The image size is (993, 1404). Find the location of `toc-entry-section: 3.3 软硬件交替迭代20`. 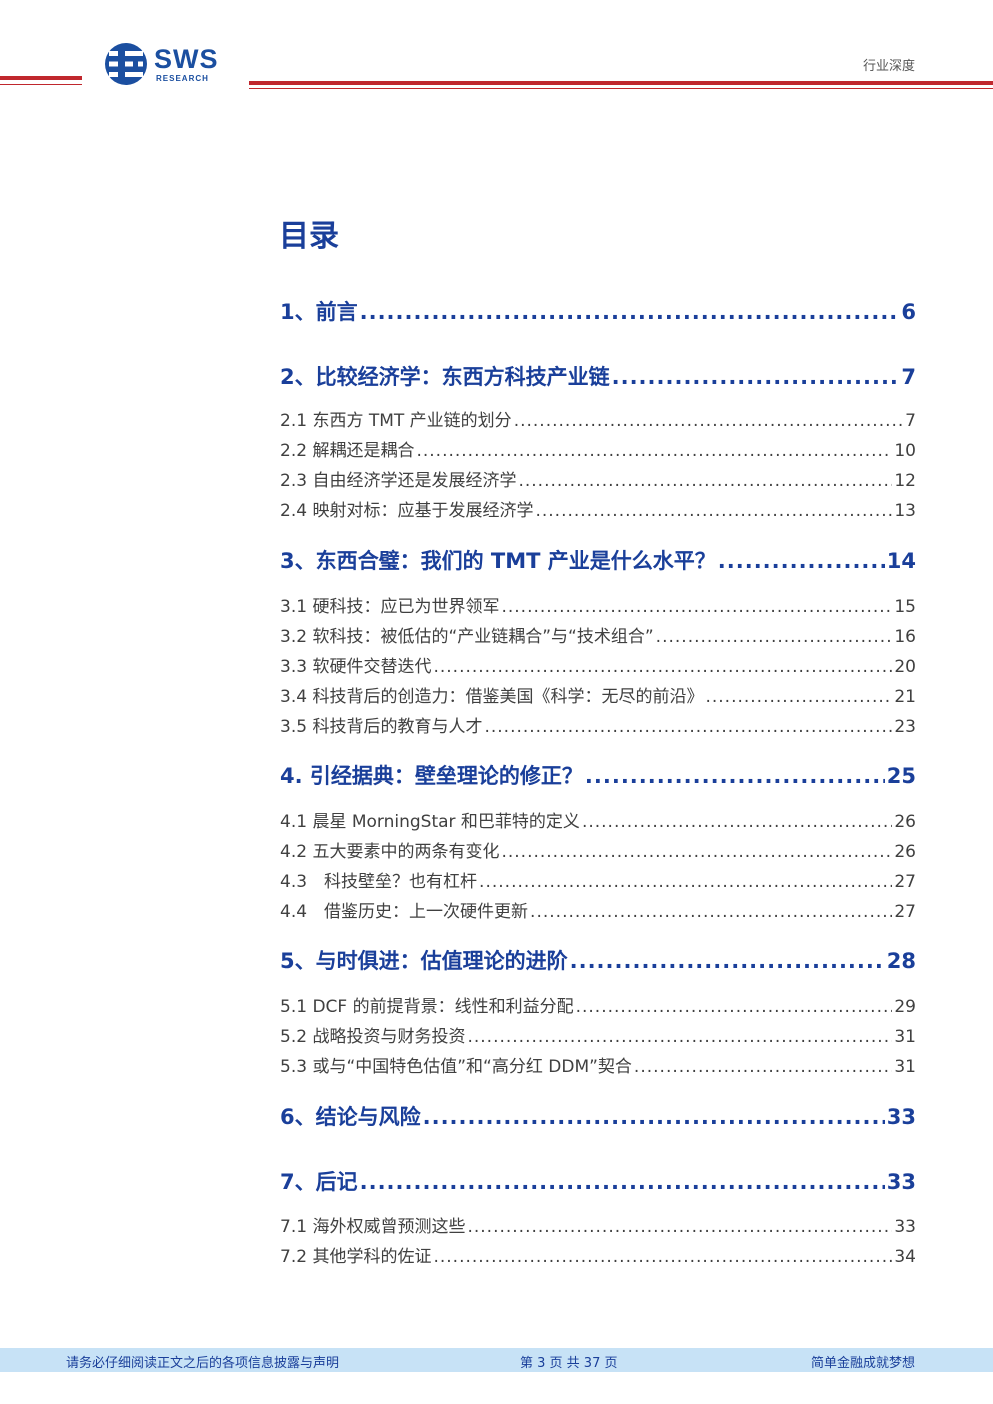

toc-entry-section: 3.3 软硬件交替迭代20 is located at coordinates (598, 664).